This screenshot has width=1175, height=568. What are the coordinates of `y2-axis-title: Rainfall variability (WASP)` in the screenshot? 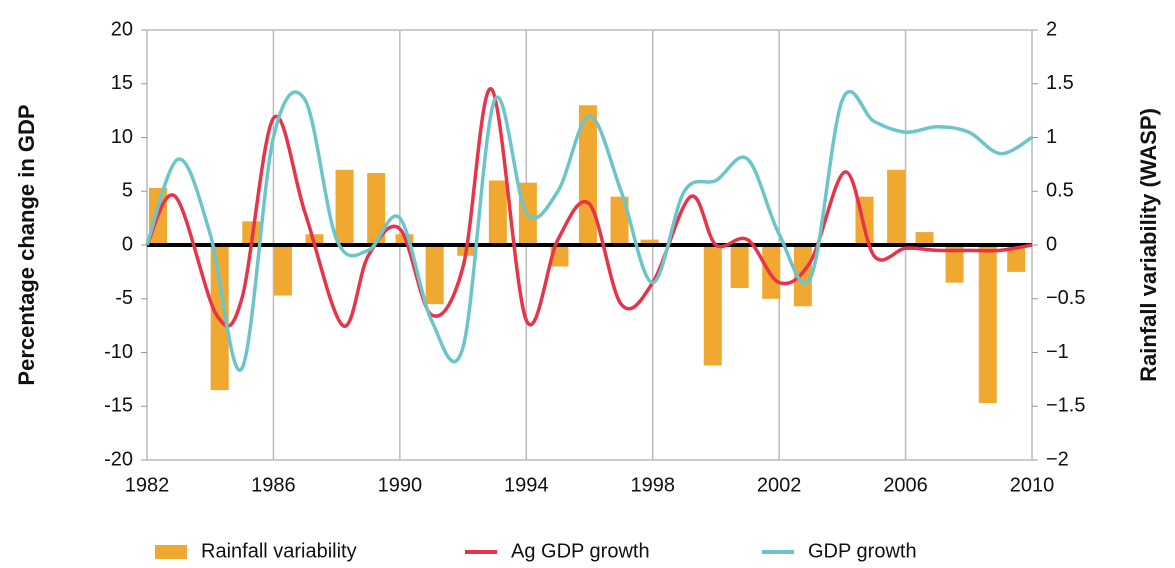 It's located at (1148, 245).